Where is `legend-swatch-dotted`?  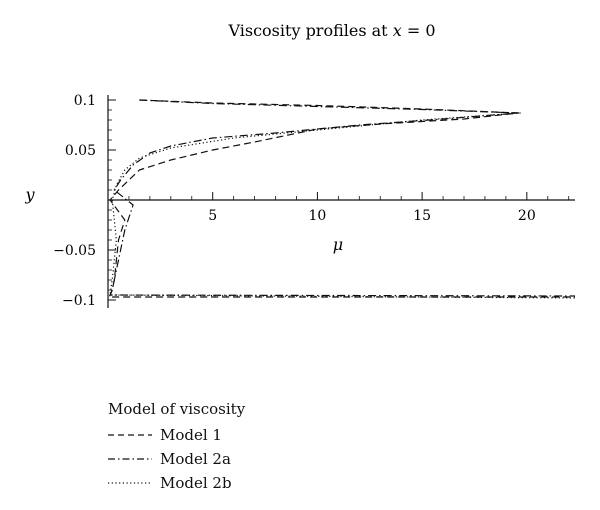 legend-swatch-dotted is located at coordinates (130, 483).